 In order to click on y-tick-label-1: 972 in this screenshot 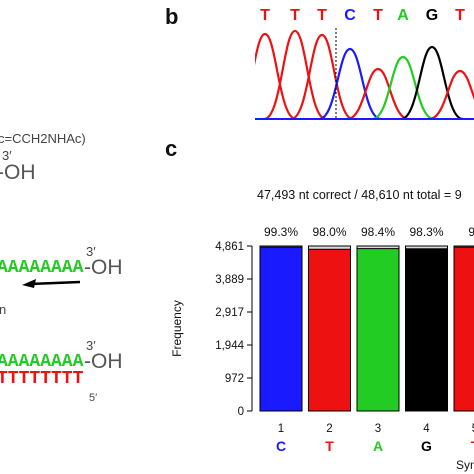, I will do `click(234, 379)`.